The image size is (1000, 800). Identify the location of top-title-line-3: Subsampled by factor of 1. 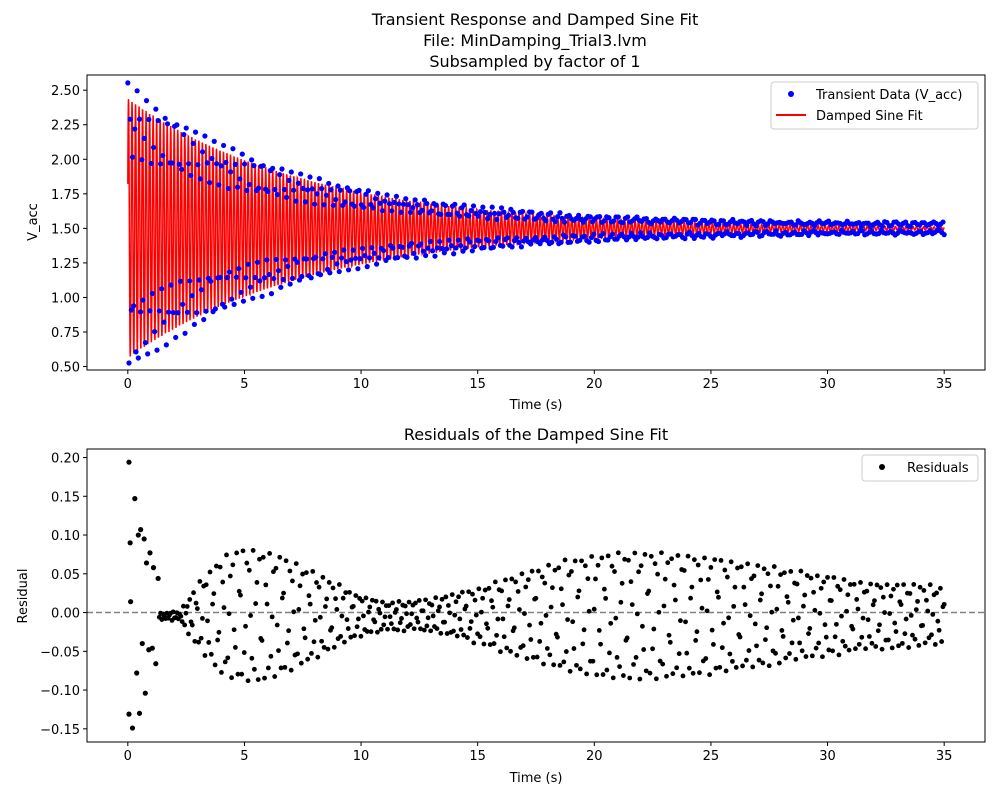
(534, 61).